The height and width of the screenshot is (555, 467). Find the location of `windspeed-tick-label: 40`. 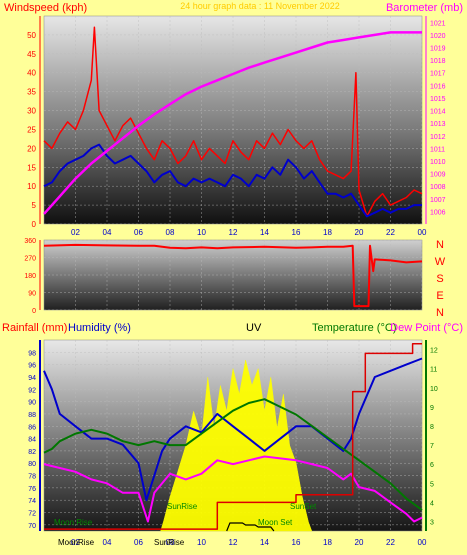

windspeed-tick-label: 40 is located at coordinates (31, 73).